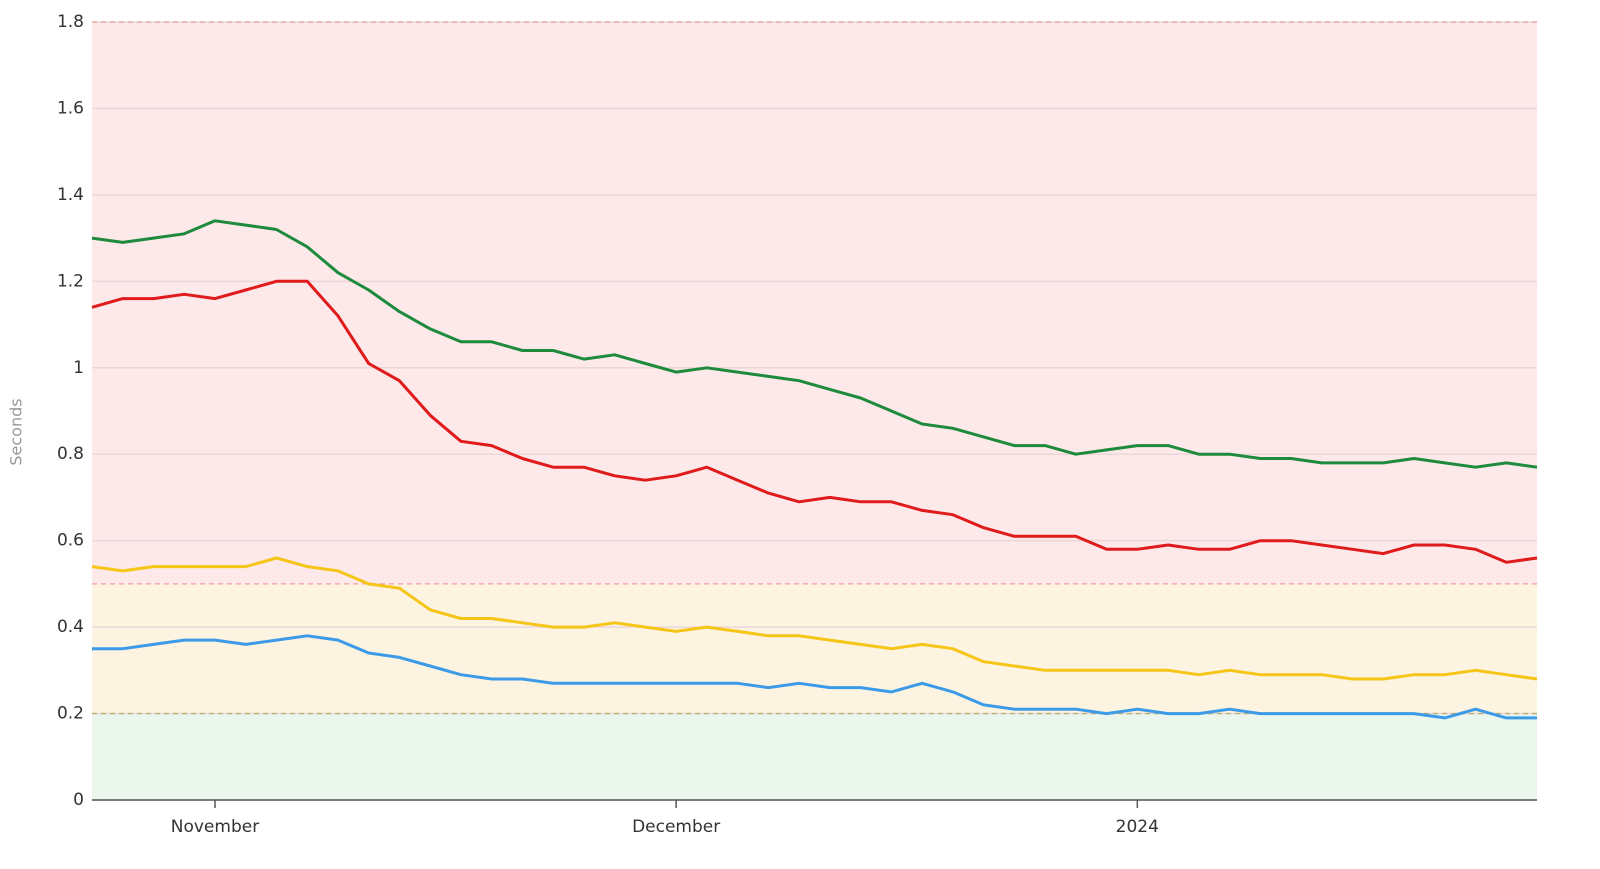  Describe the element at coordinates (70, 627) in the screenshot. I see `y-tick-label: 0.4` at that location.